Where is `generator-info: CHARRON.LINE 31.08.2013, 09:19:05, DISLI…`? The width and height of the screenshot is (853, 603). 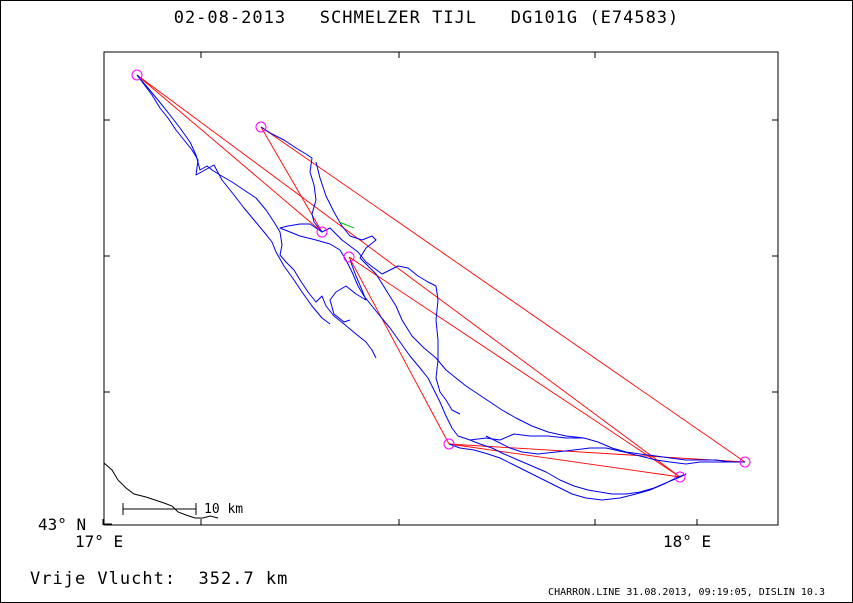
generator-info: CHARRON.LINE 31.08.2013, 09:19:05, DISLI… is located at coordinates (686, 592).